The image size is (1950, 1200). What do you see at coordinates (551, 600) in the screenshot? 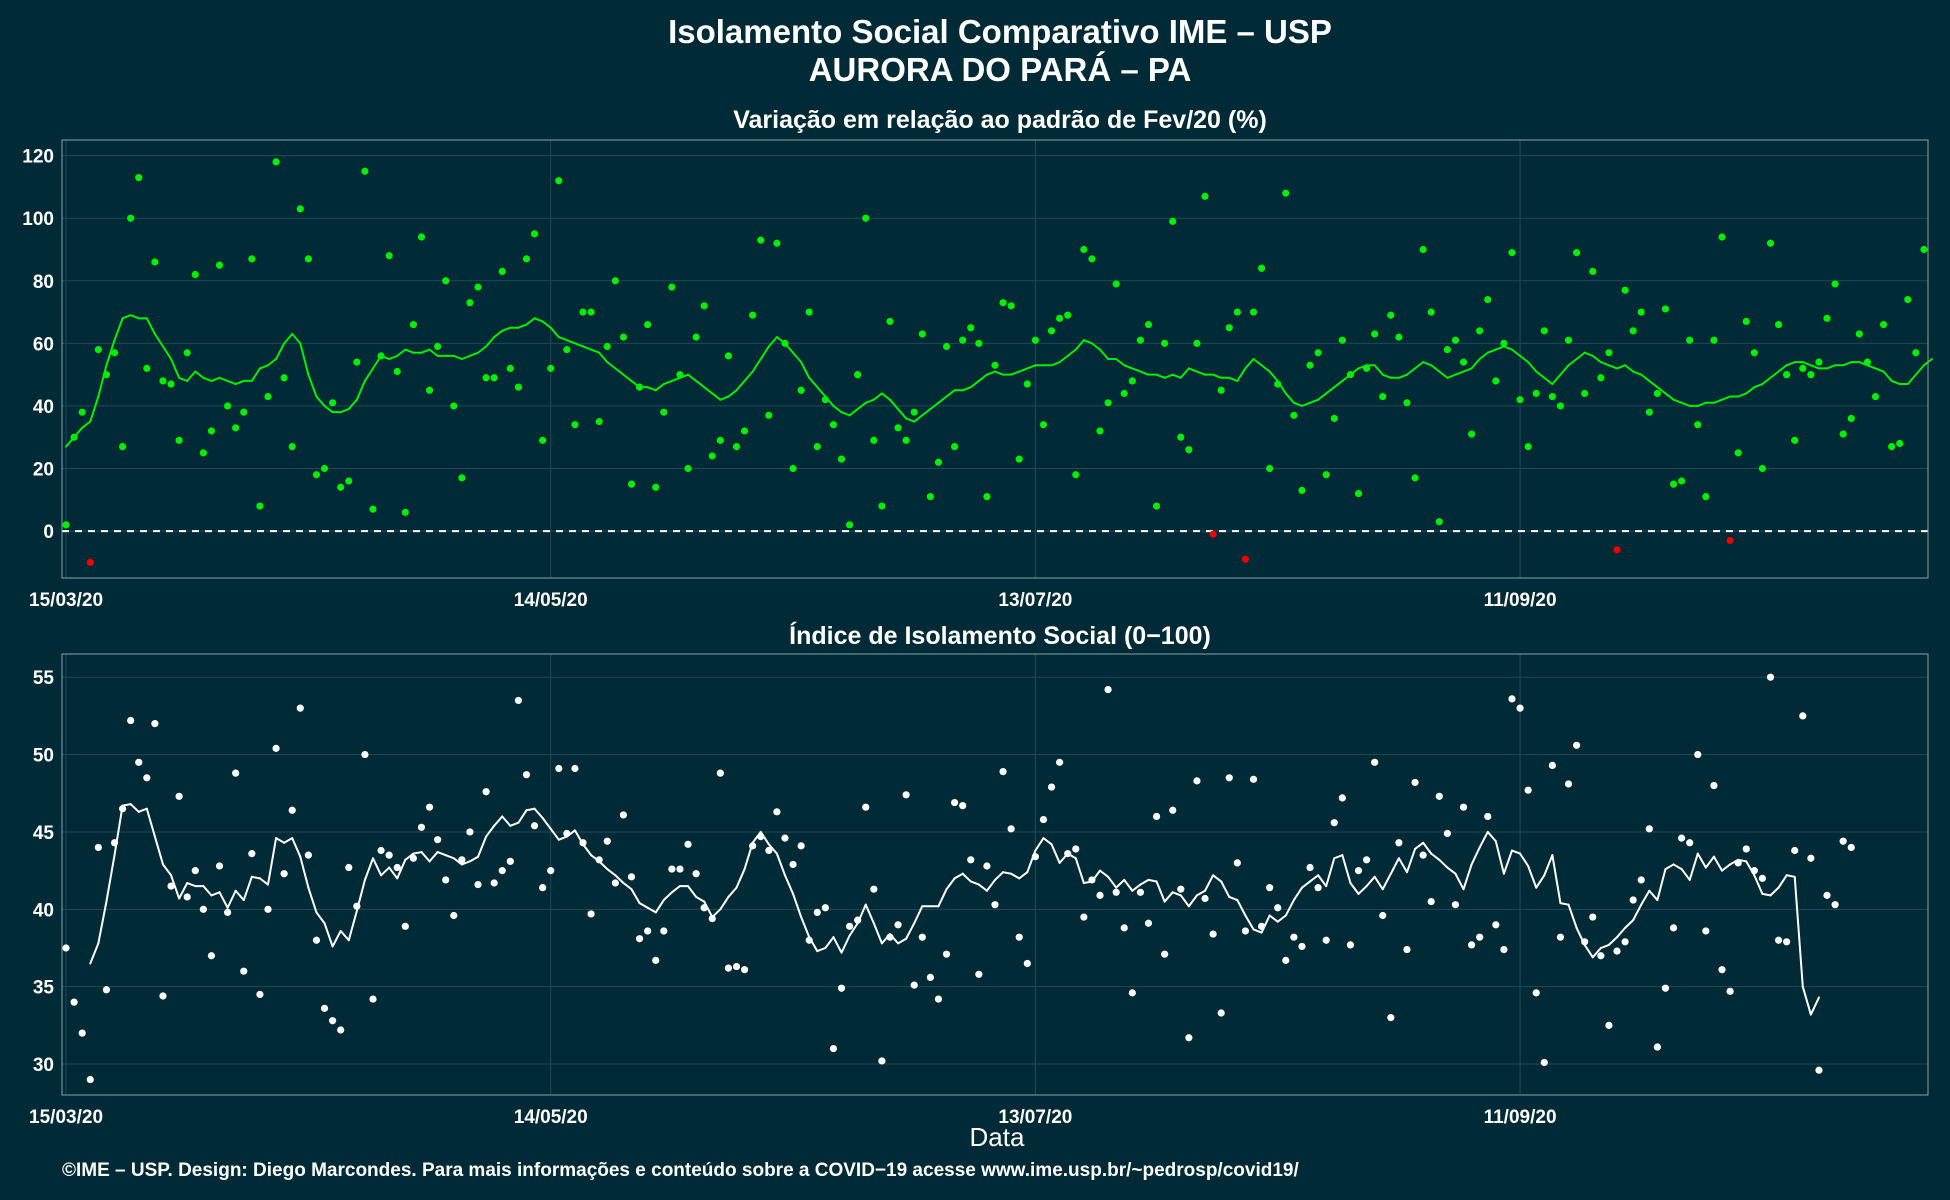
I see `x-tick-label: 14/05/20` at bounding box center [551, 600].